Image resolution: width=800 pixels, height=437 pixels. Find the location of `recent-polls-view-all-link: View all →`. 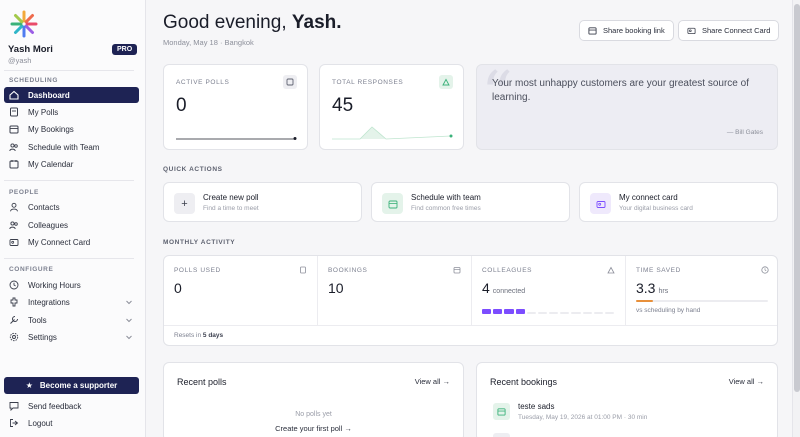

recent-polls-view-all-link: View all → is located at coordinates (432, 381).